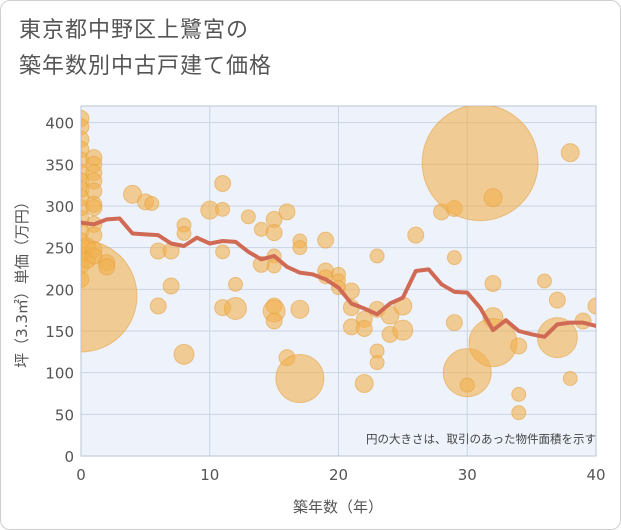  What do you see at coordinates (338, 507) in the screenshot?
I see `x-axis-label: 築年数（年）` at bounding box center [338, 507].